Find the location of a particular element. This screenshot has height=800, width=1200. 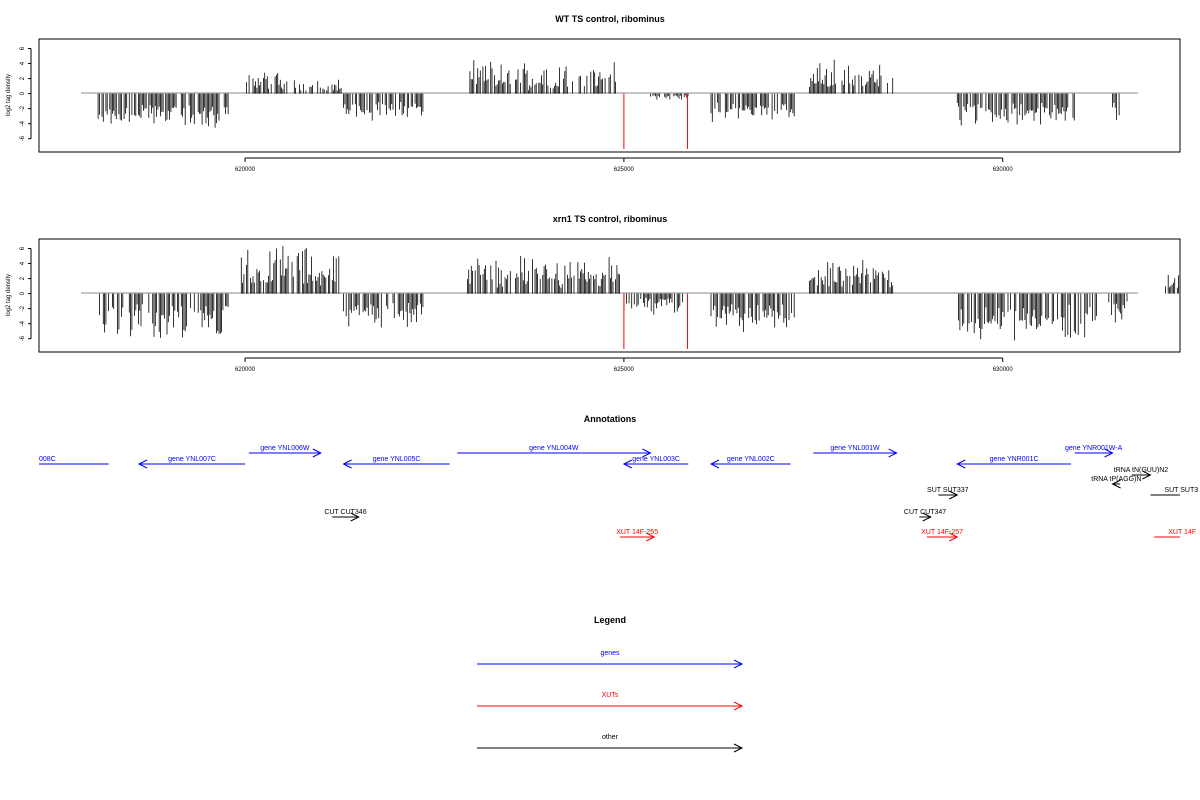

annotation-label: XUT 14F is located at coordinates (1182, 532).